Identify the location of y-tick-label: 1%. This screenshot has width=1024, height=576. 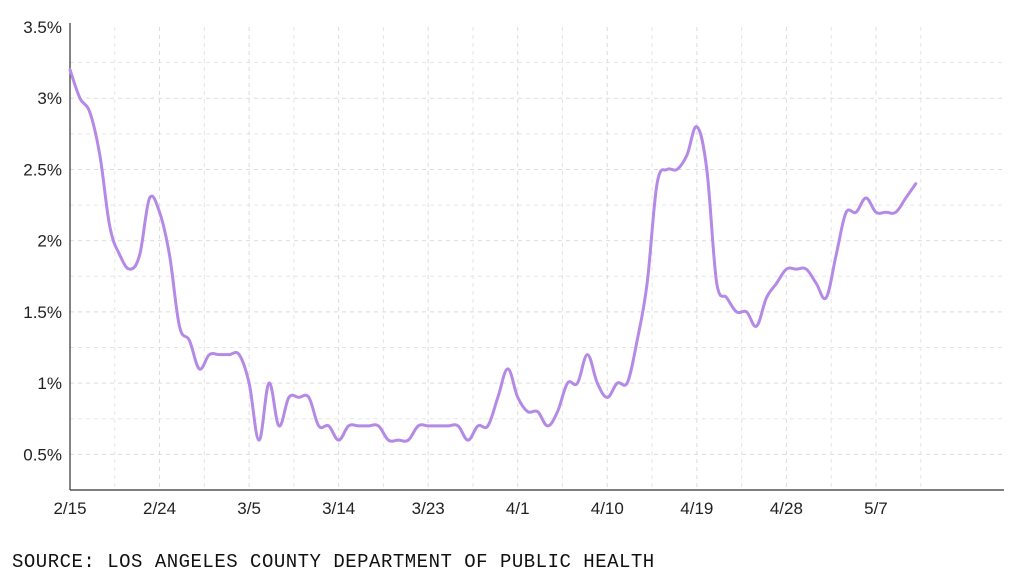
(49, 383).